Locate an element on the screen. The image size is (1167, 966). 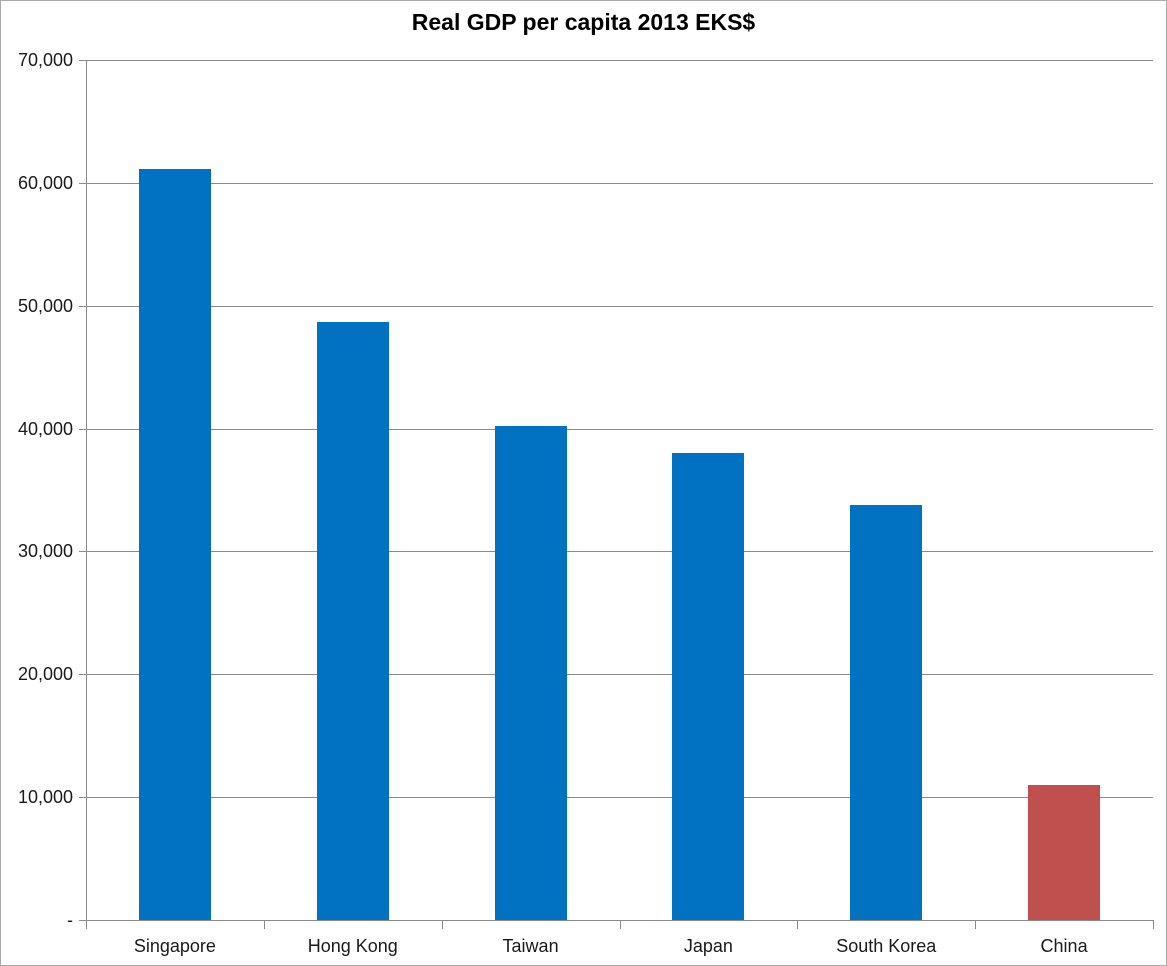
bar-china is located at coordinates (1064, 852).